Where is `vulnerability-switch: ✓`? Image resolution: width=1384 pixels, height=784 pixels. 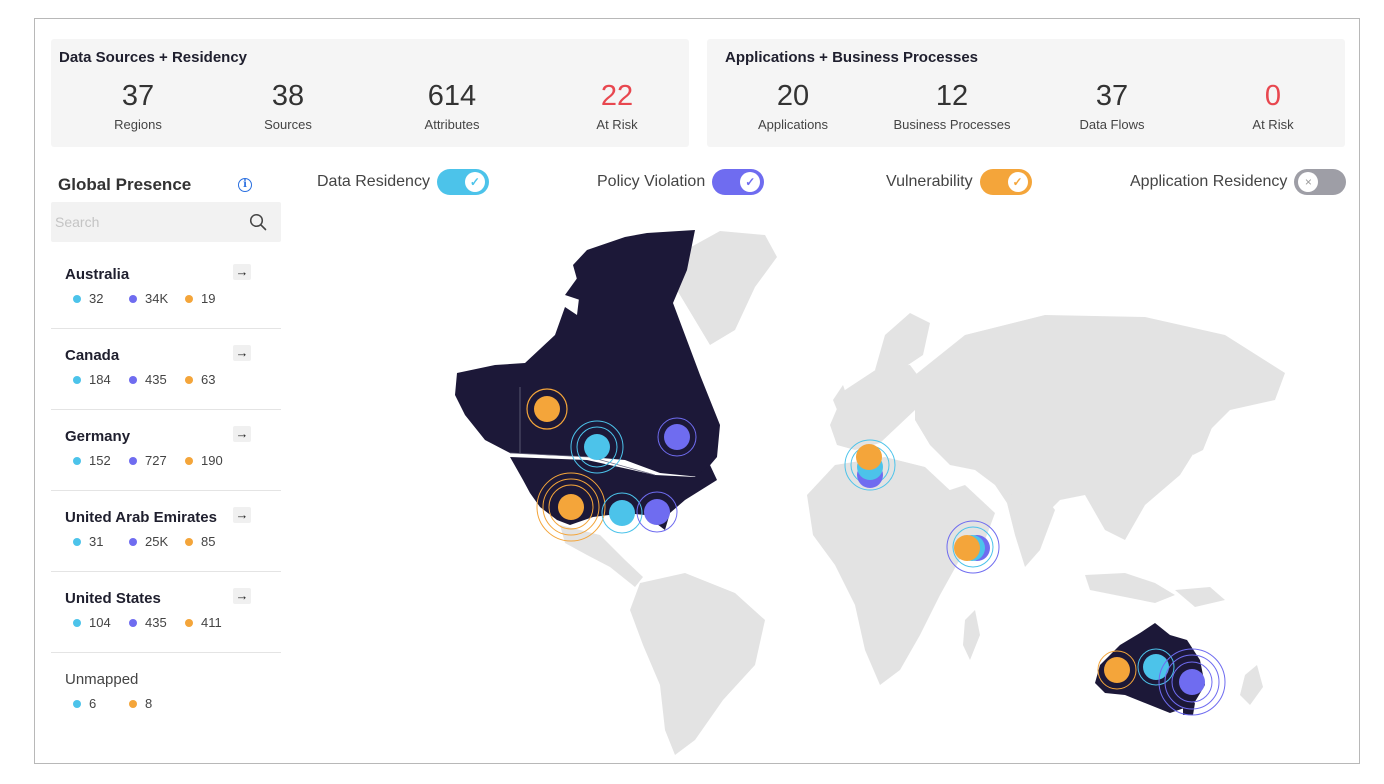 vulnerability-switch: ✓ is located at coordinates (1005, 182).